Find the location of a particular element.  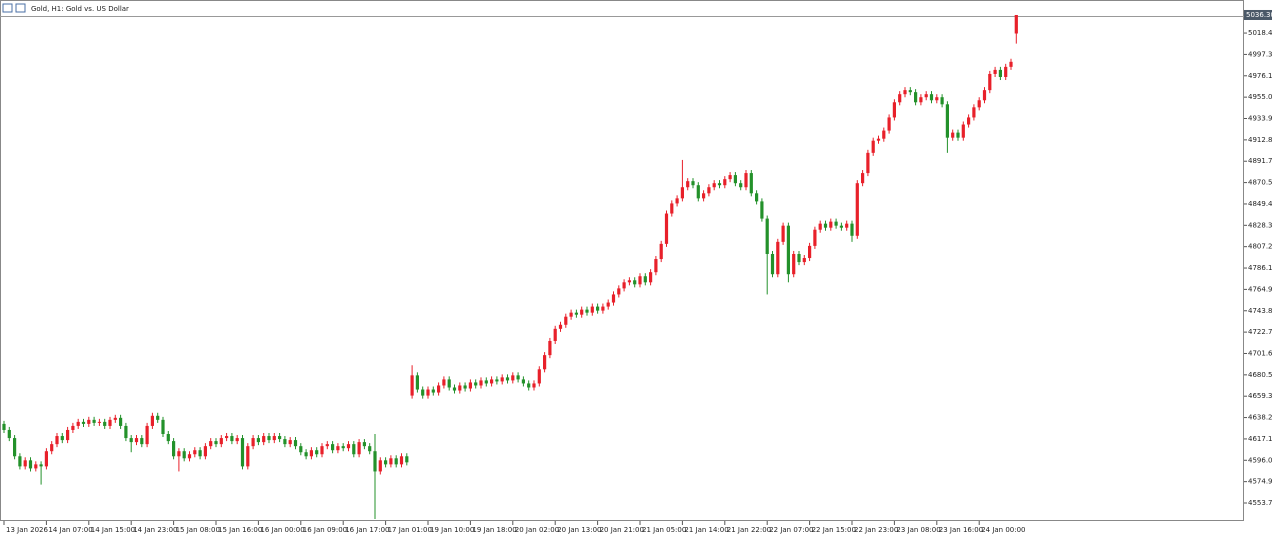

y-tick-label: 4722.75 is located at coordinates (1260, 332).